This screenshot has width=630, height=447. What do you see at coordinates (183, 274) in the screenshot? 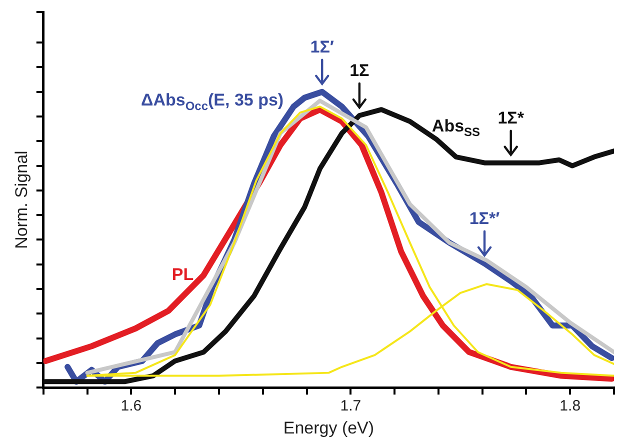
I see `series-label: PL` at bounding box center [183, 274].